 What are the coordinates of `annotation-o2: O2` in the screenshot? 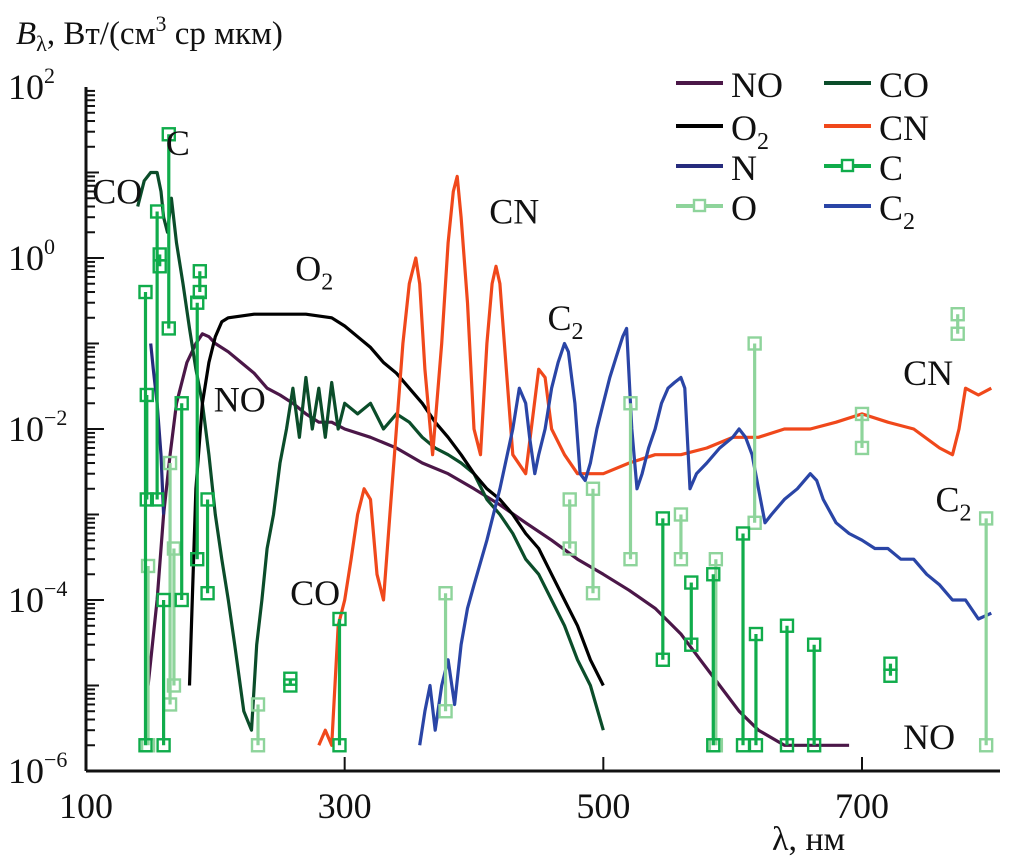 It's located at (314, 272).